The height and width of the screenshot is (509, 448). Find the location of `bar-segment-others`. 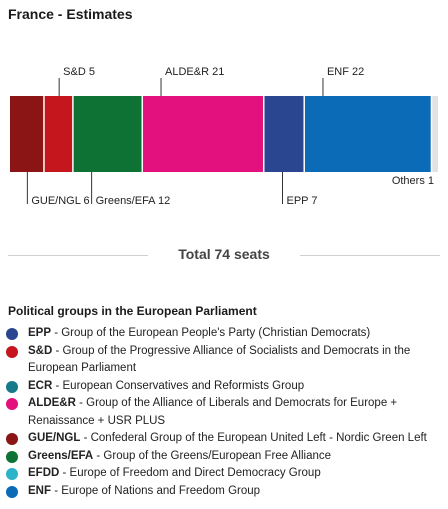

bar-segment-others is located at coordinates (435, 134).